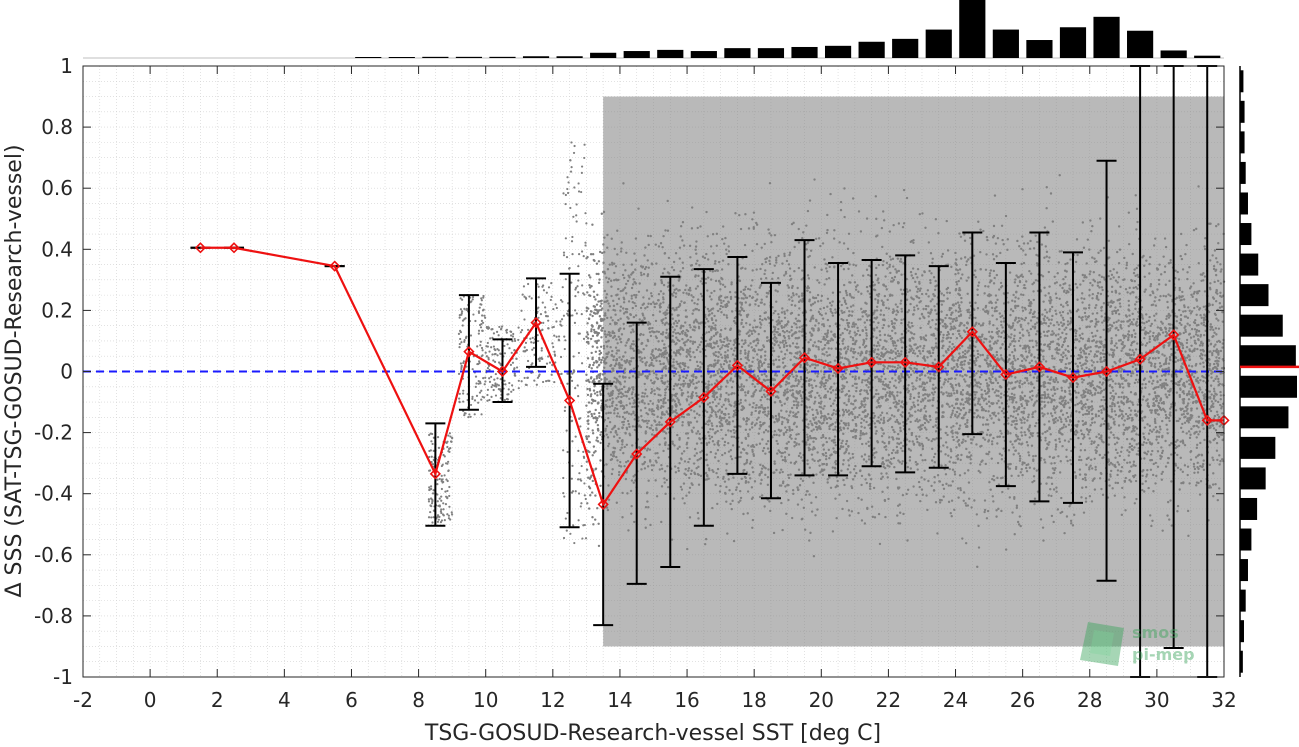  I want to click on top-histogram-bar, so click(469, 57).